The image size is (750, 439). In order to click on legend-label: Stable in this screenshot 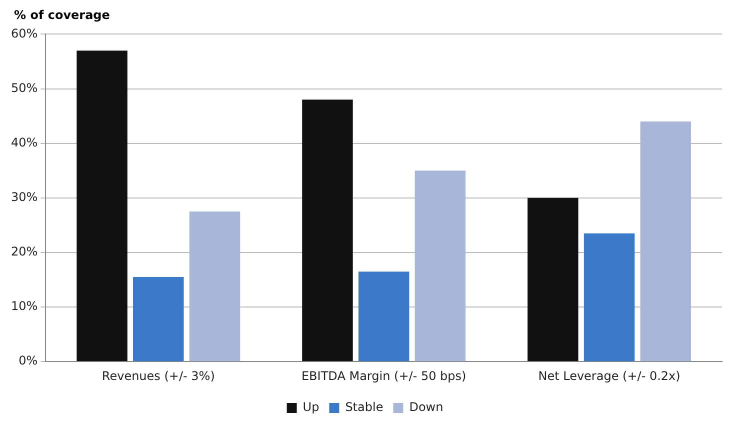, I will do `click(364, 407)`.